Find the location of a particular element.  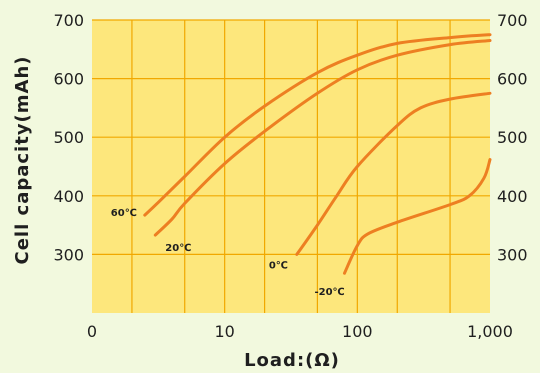

x-axis-title: Load:(Ω) is located at coordinates (292, 360).